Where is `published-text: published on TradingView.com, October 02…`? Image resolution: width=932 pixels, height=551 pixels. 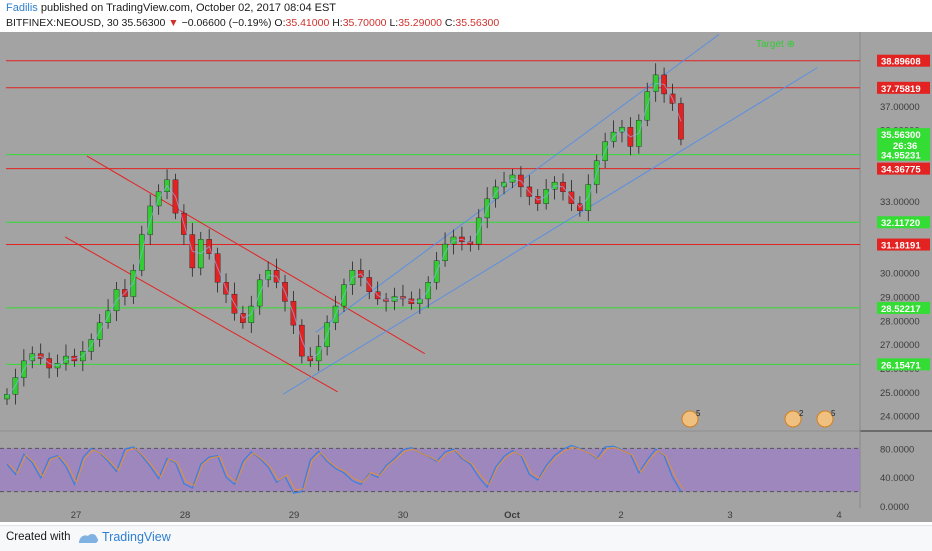
published-text: published on TradingView.com, October 02… is located at coordinates (188, 8).